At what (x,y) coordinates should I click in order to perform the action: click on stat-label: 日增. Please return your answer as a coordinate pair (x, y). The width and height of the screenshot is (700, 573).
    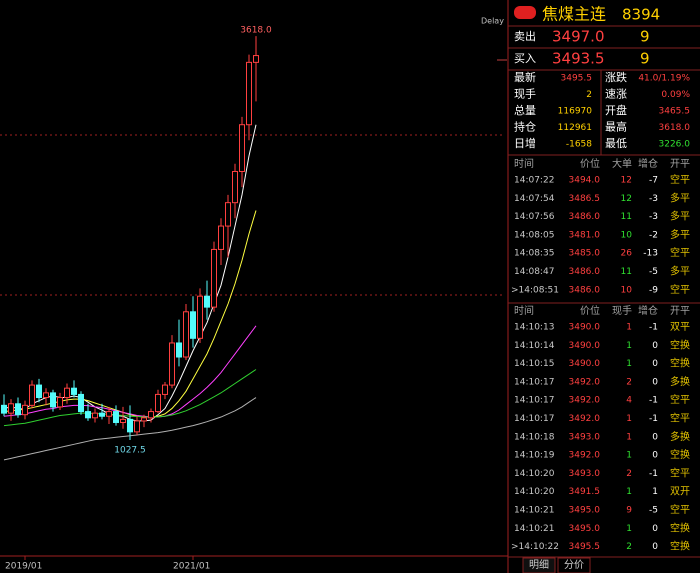
    Looking at the image, I should click on (525, 143).